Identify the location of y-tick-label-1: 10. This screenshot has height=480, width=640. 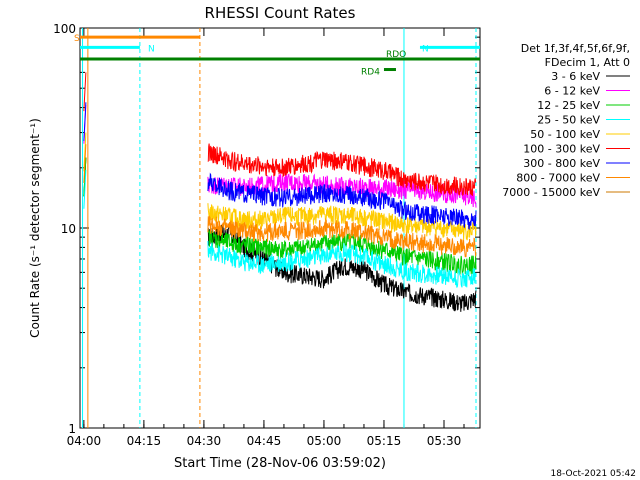
(68, 229).